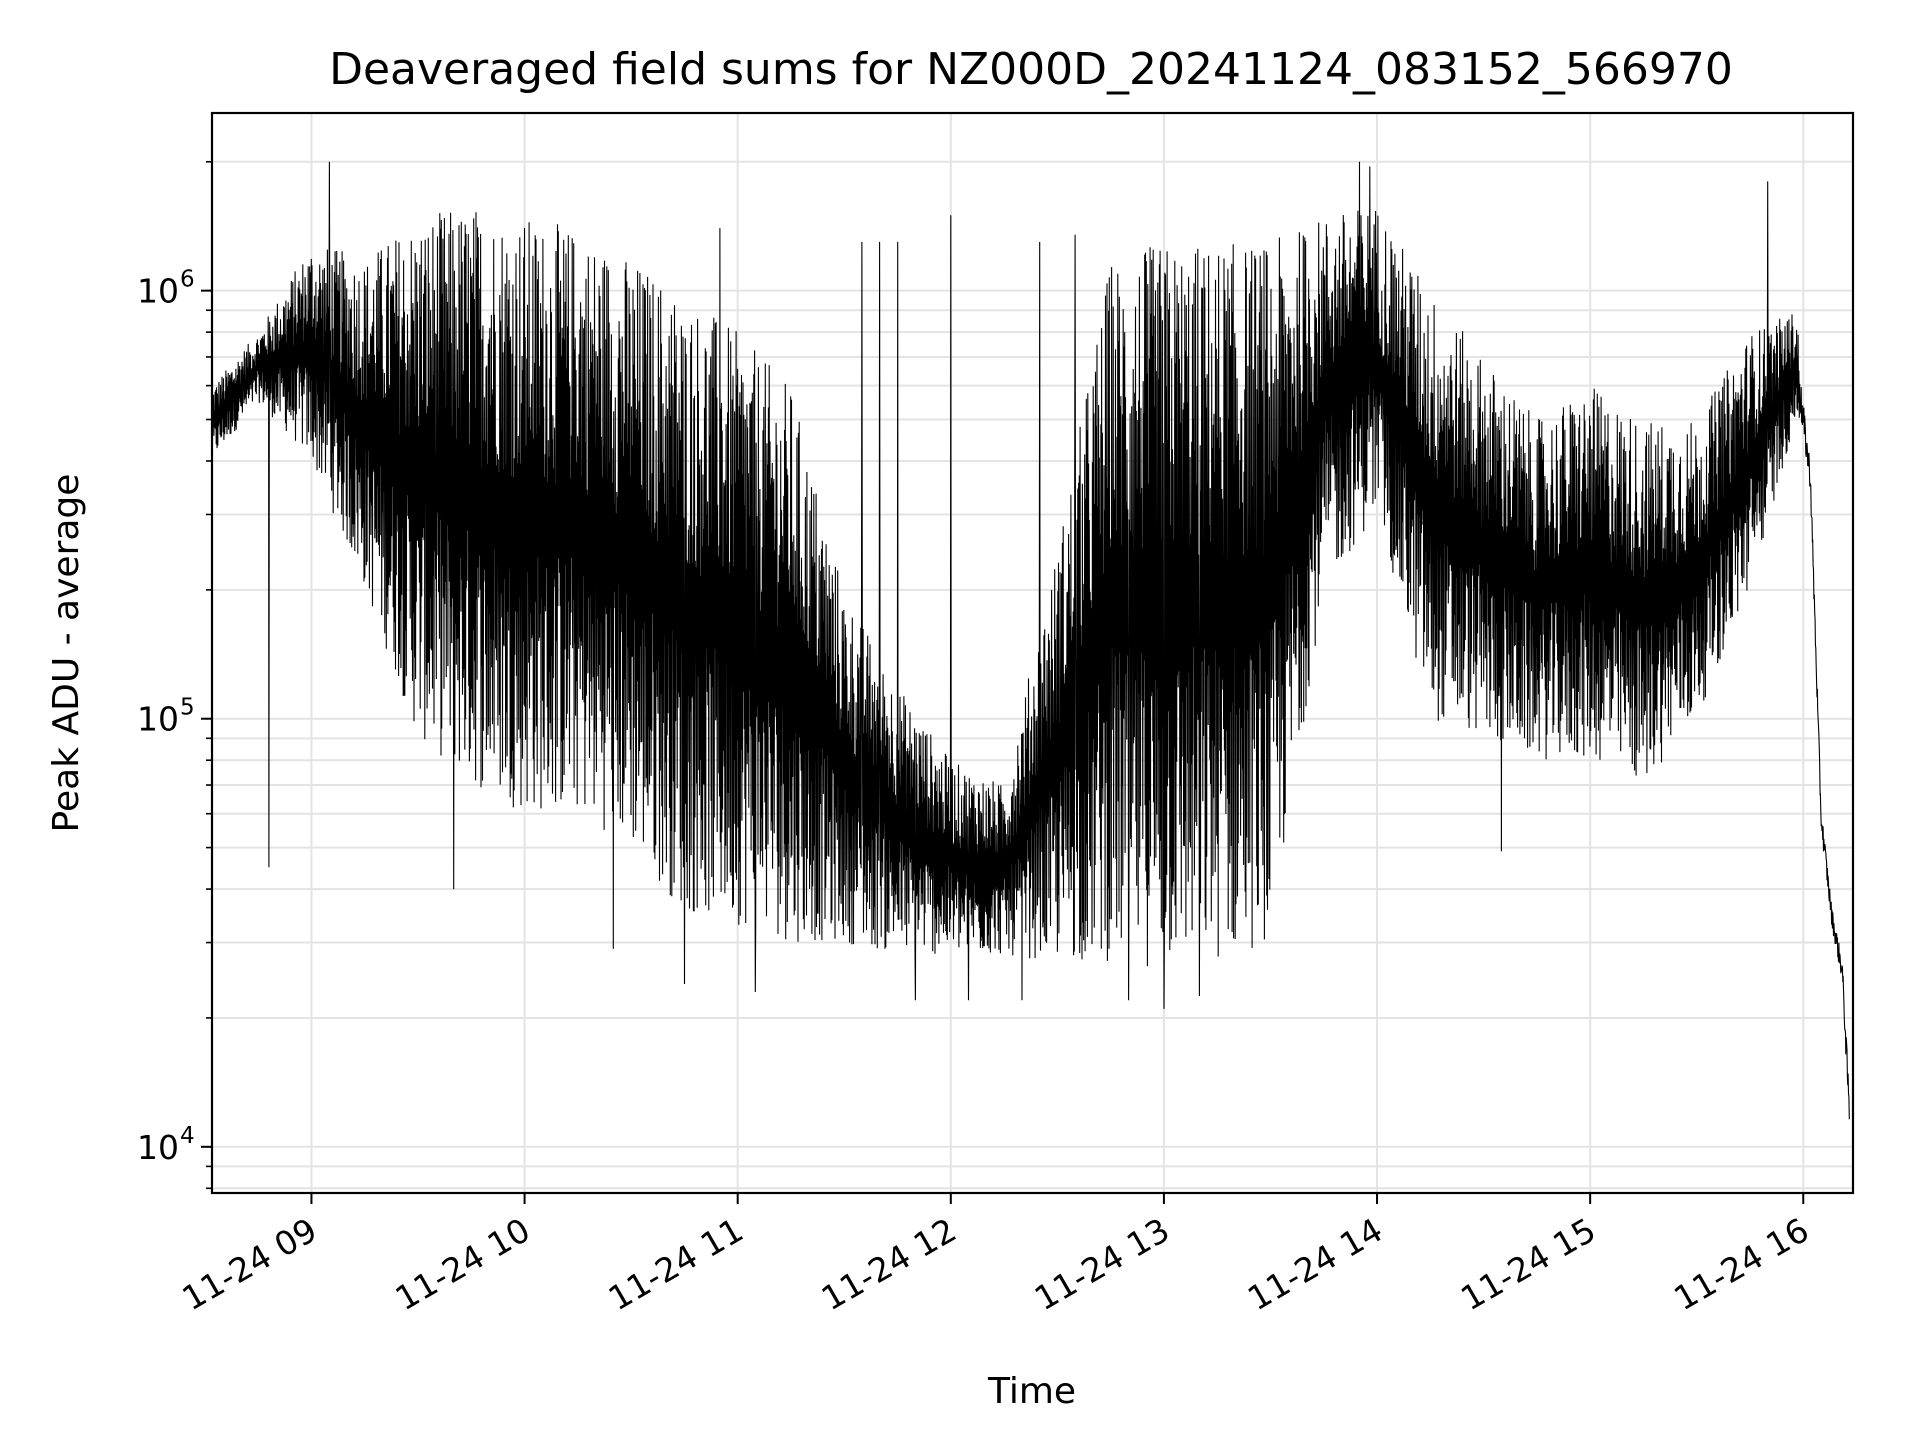 Image resolution: width=1920 pixels, height=1440 pixels. Describe the element at coordinates (1031, 1391) in the screenshot. I see `x-axis-label: Time` at that location.